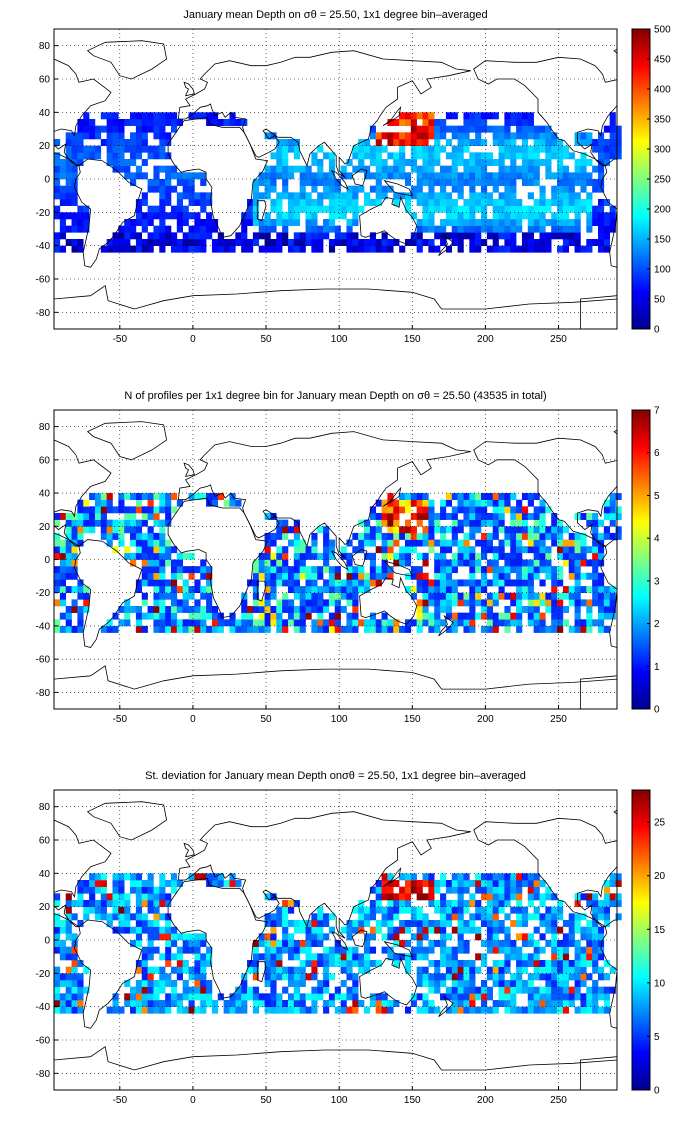 Image resolution: width=696 pixels, height=1140 pixels. I want to click on colorbar-tick-label: 300, so click(662, 150).